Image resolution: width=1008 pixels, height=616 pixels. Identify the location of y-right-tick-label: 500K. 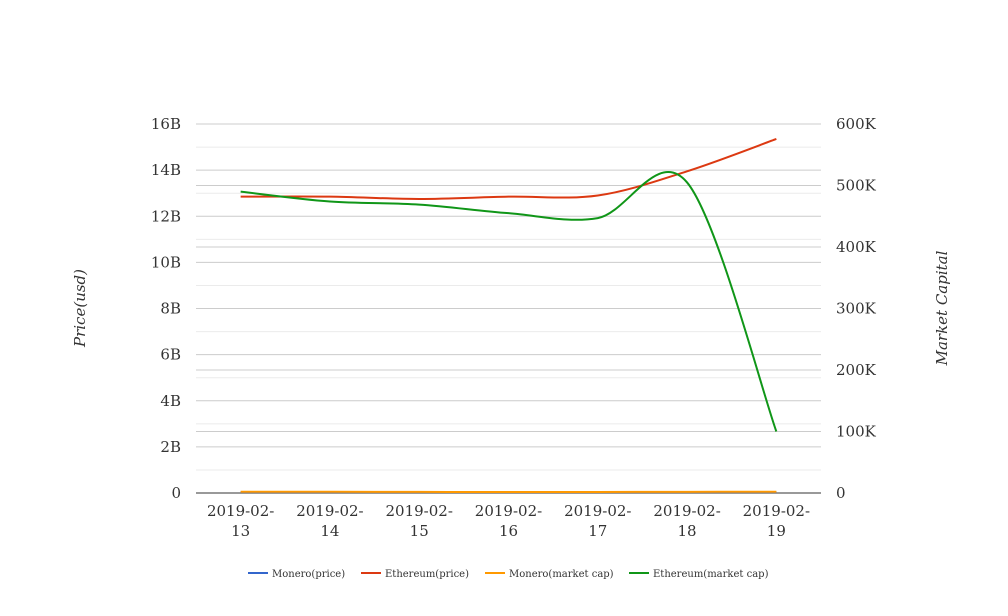
(856, 186).